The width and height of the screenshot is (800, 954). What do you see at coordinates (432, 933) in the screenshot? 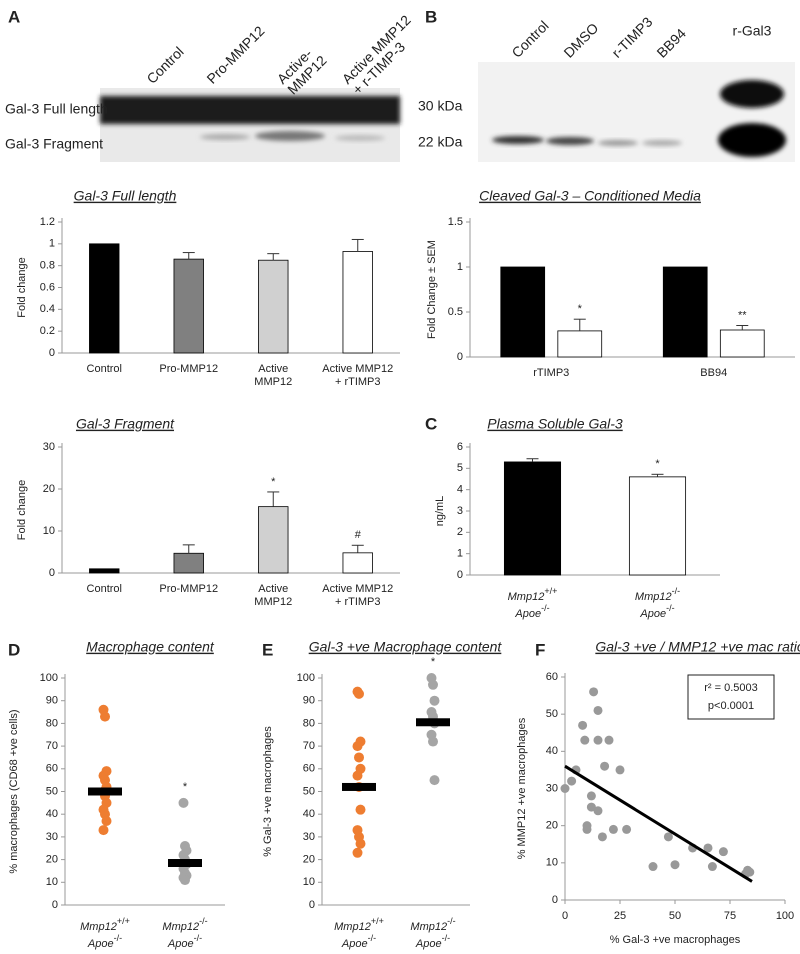
I see `x-tick-label: Mmp12-/-​Apoe-/-​` at bounding box center [432, 933].